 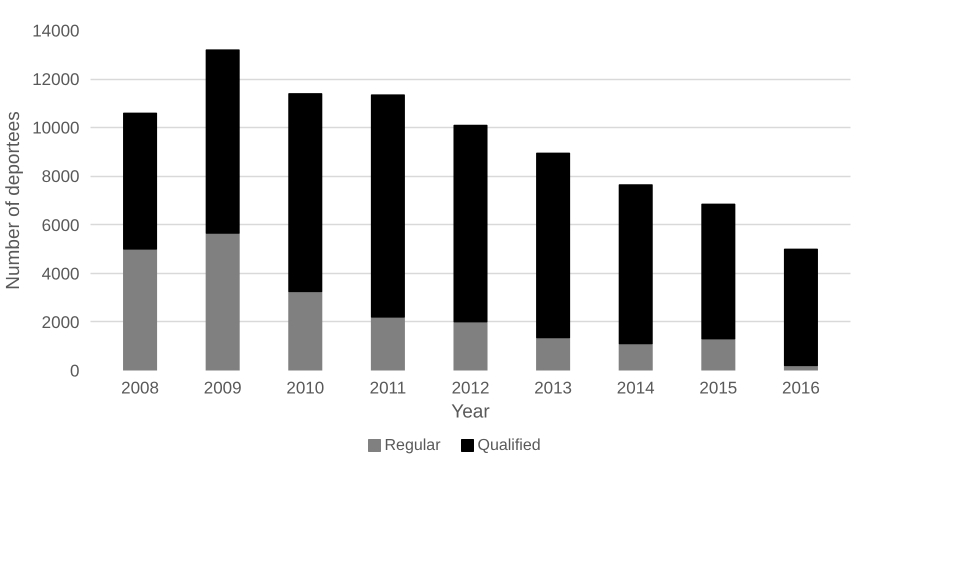 I want to click on x-tick-label: 2008, so click(x=140, y=388).